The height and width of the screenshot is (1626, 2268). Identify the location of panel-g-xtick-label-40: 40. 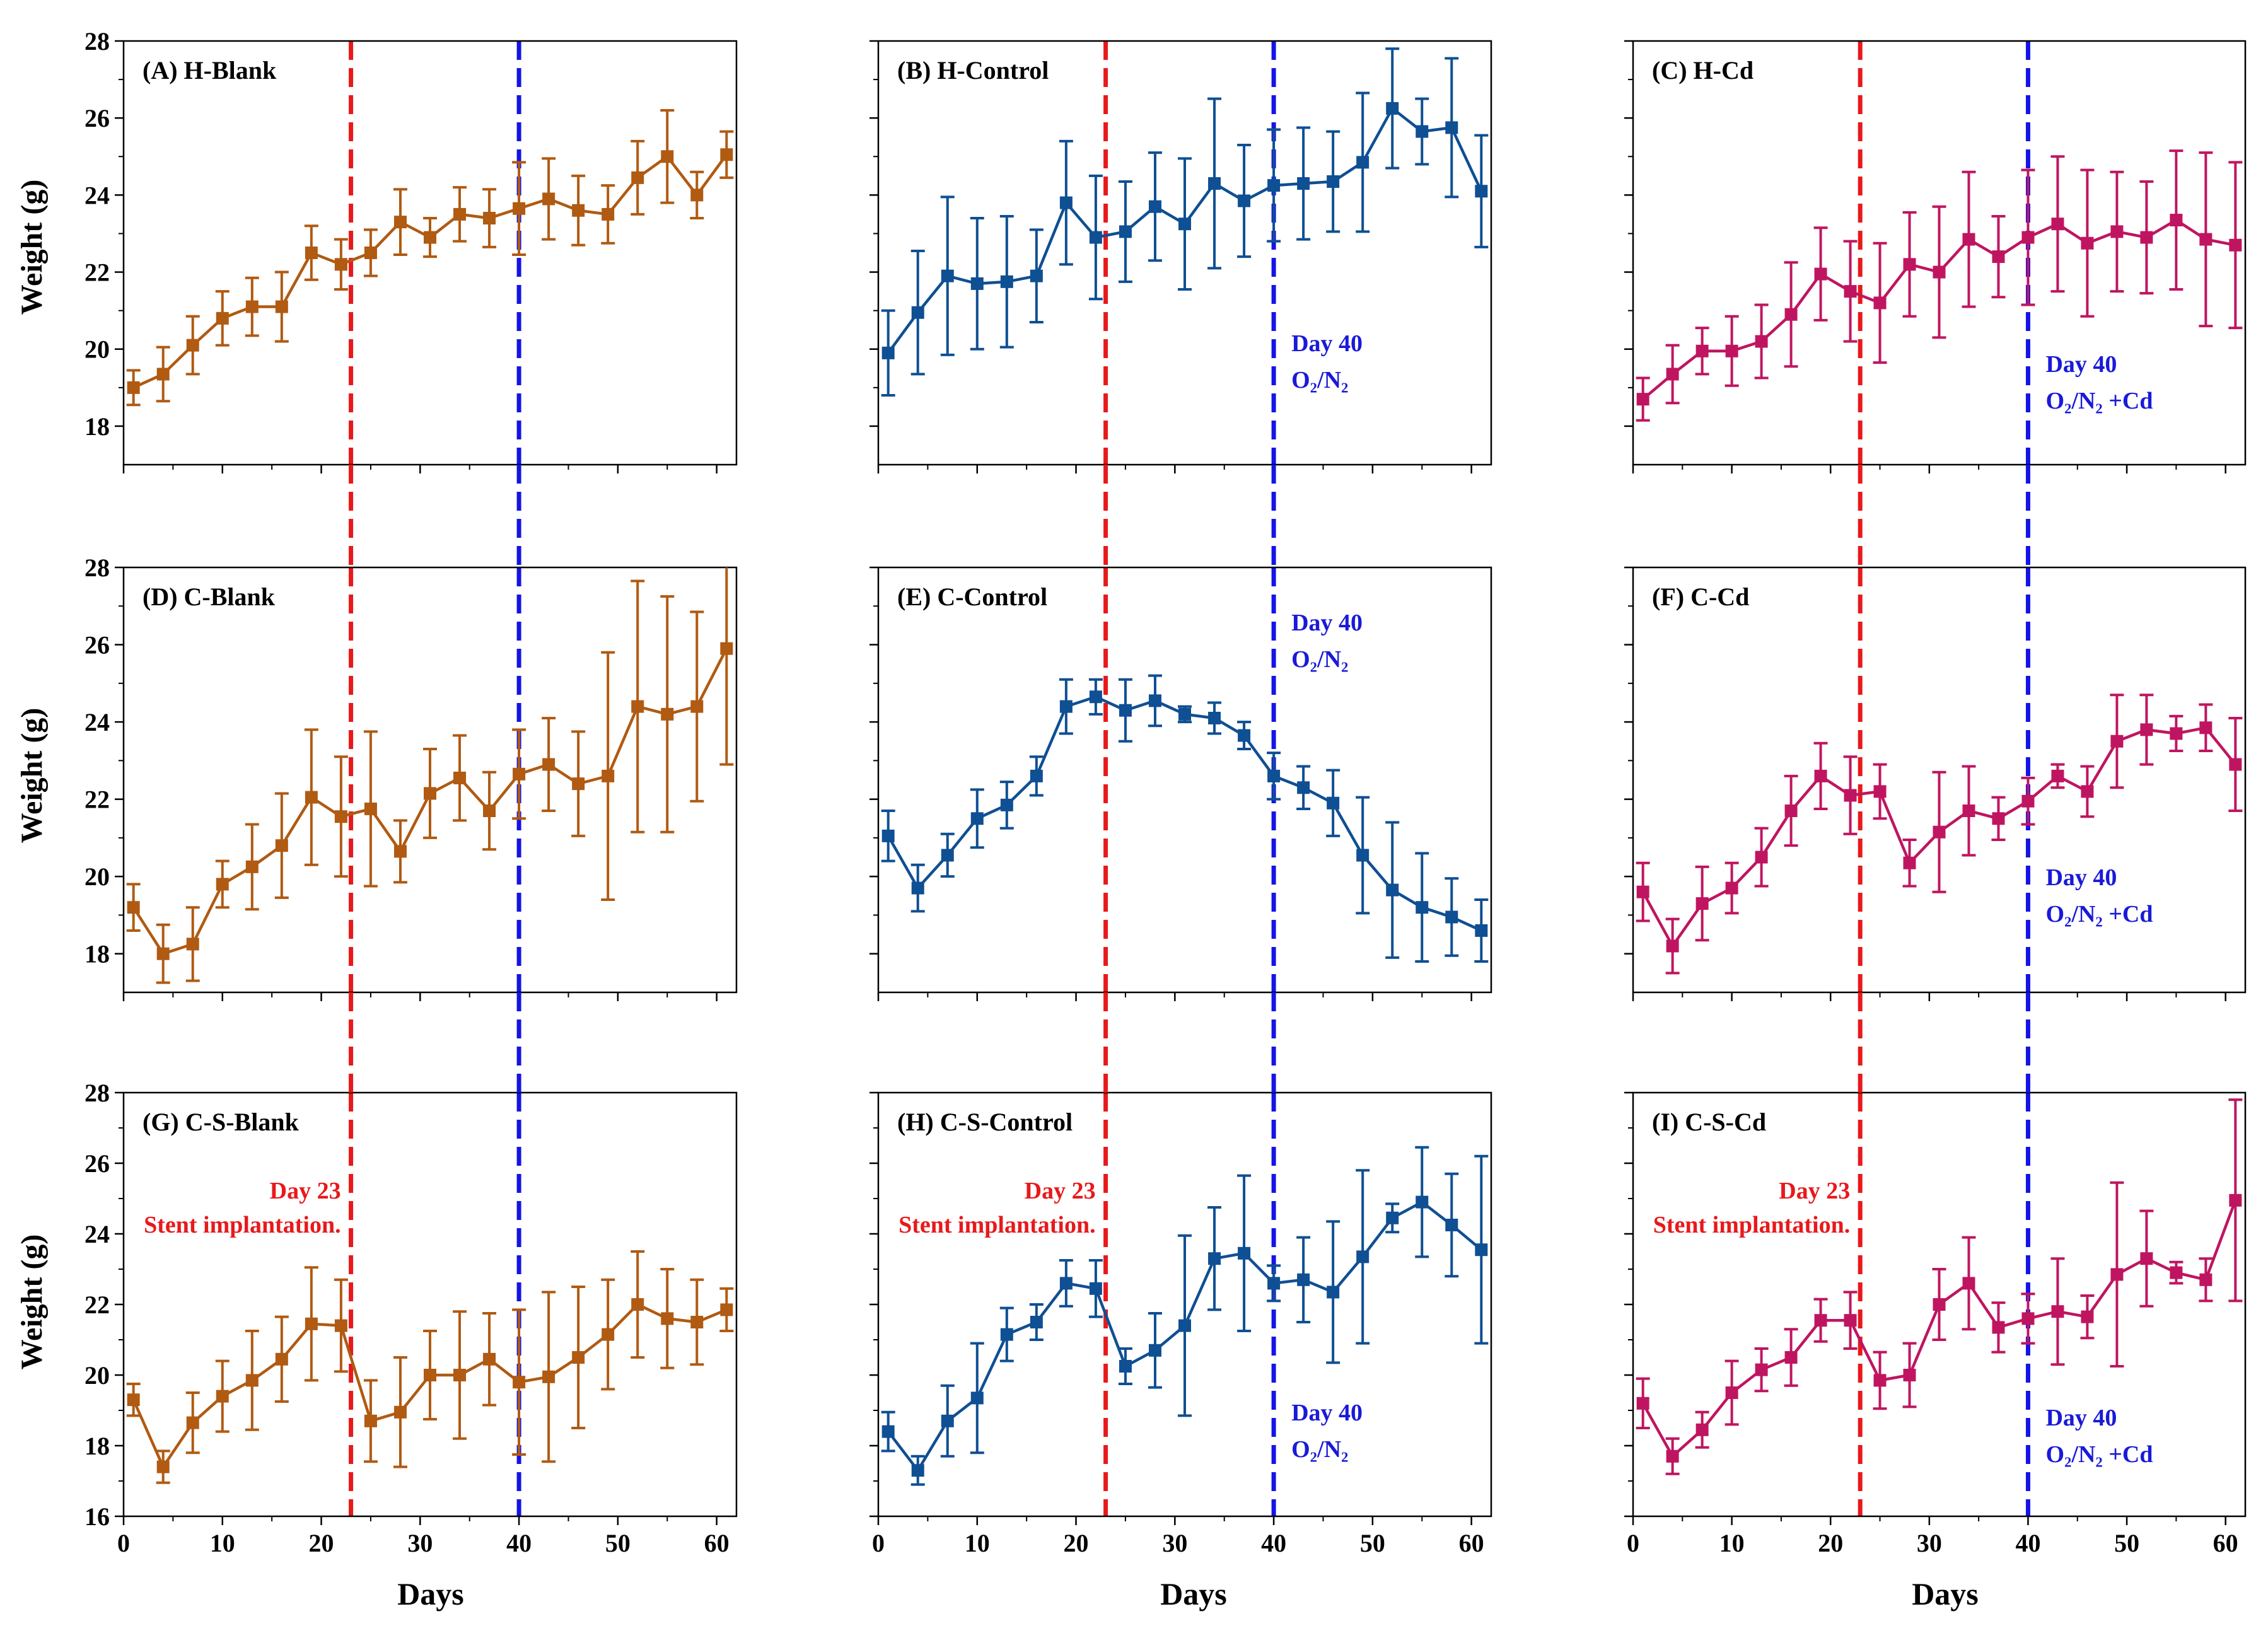
(519, 1543).